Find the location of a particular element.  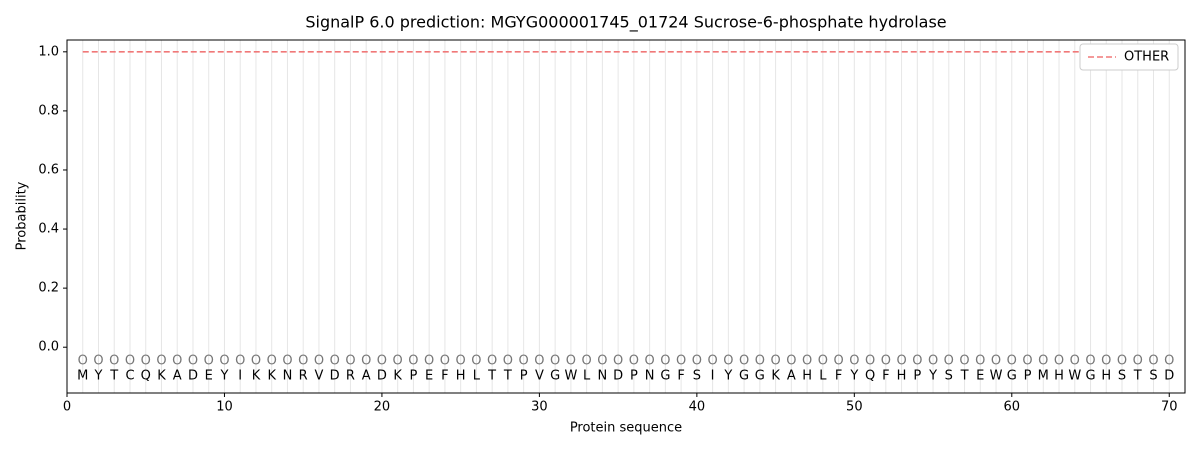

residue-letter: W is located at coordinates (1074, 376).